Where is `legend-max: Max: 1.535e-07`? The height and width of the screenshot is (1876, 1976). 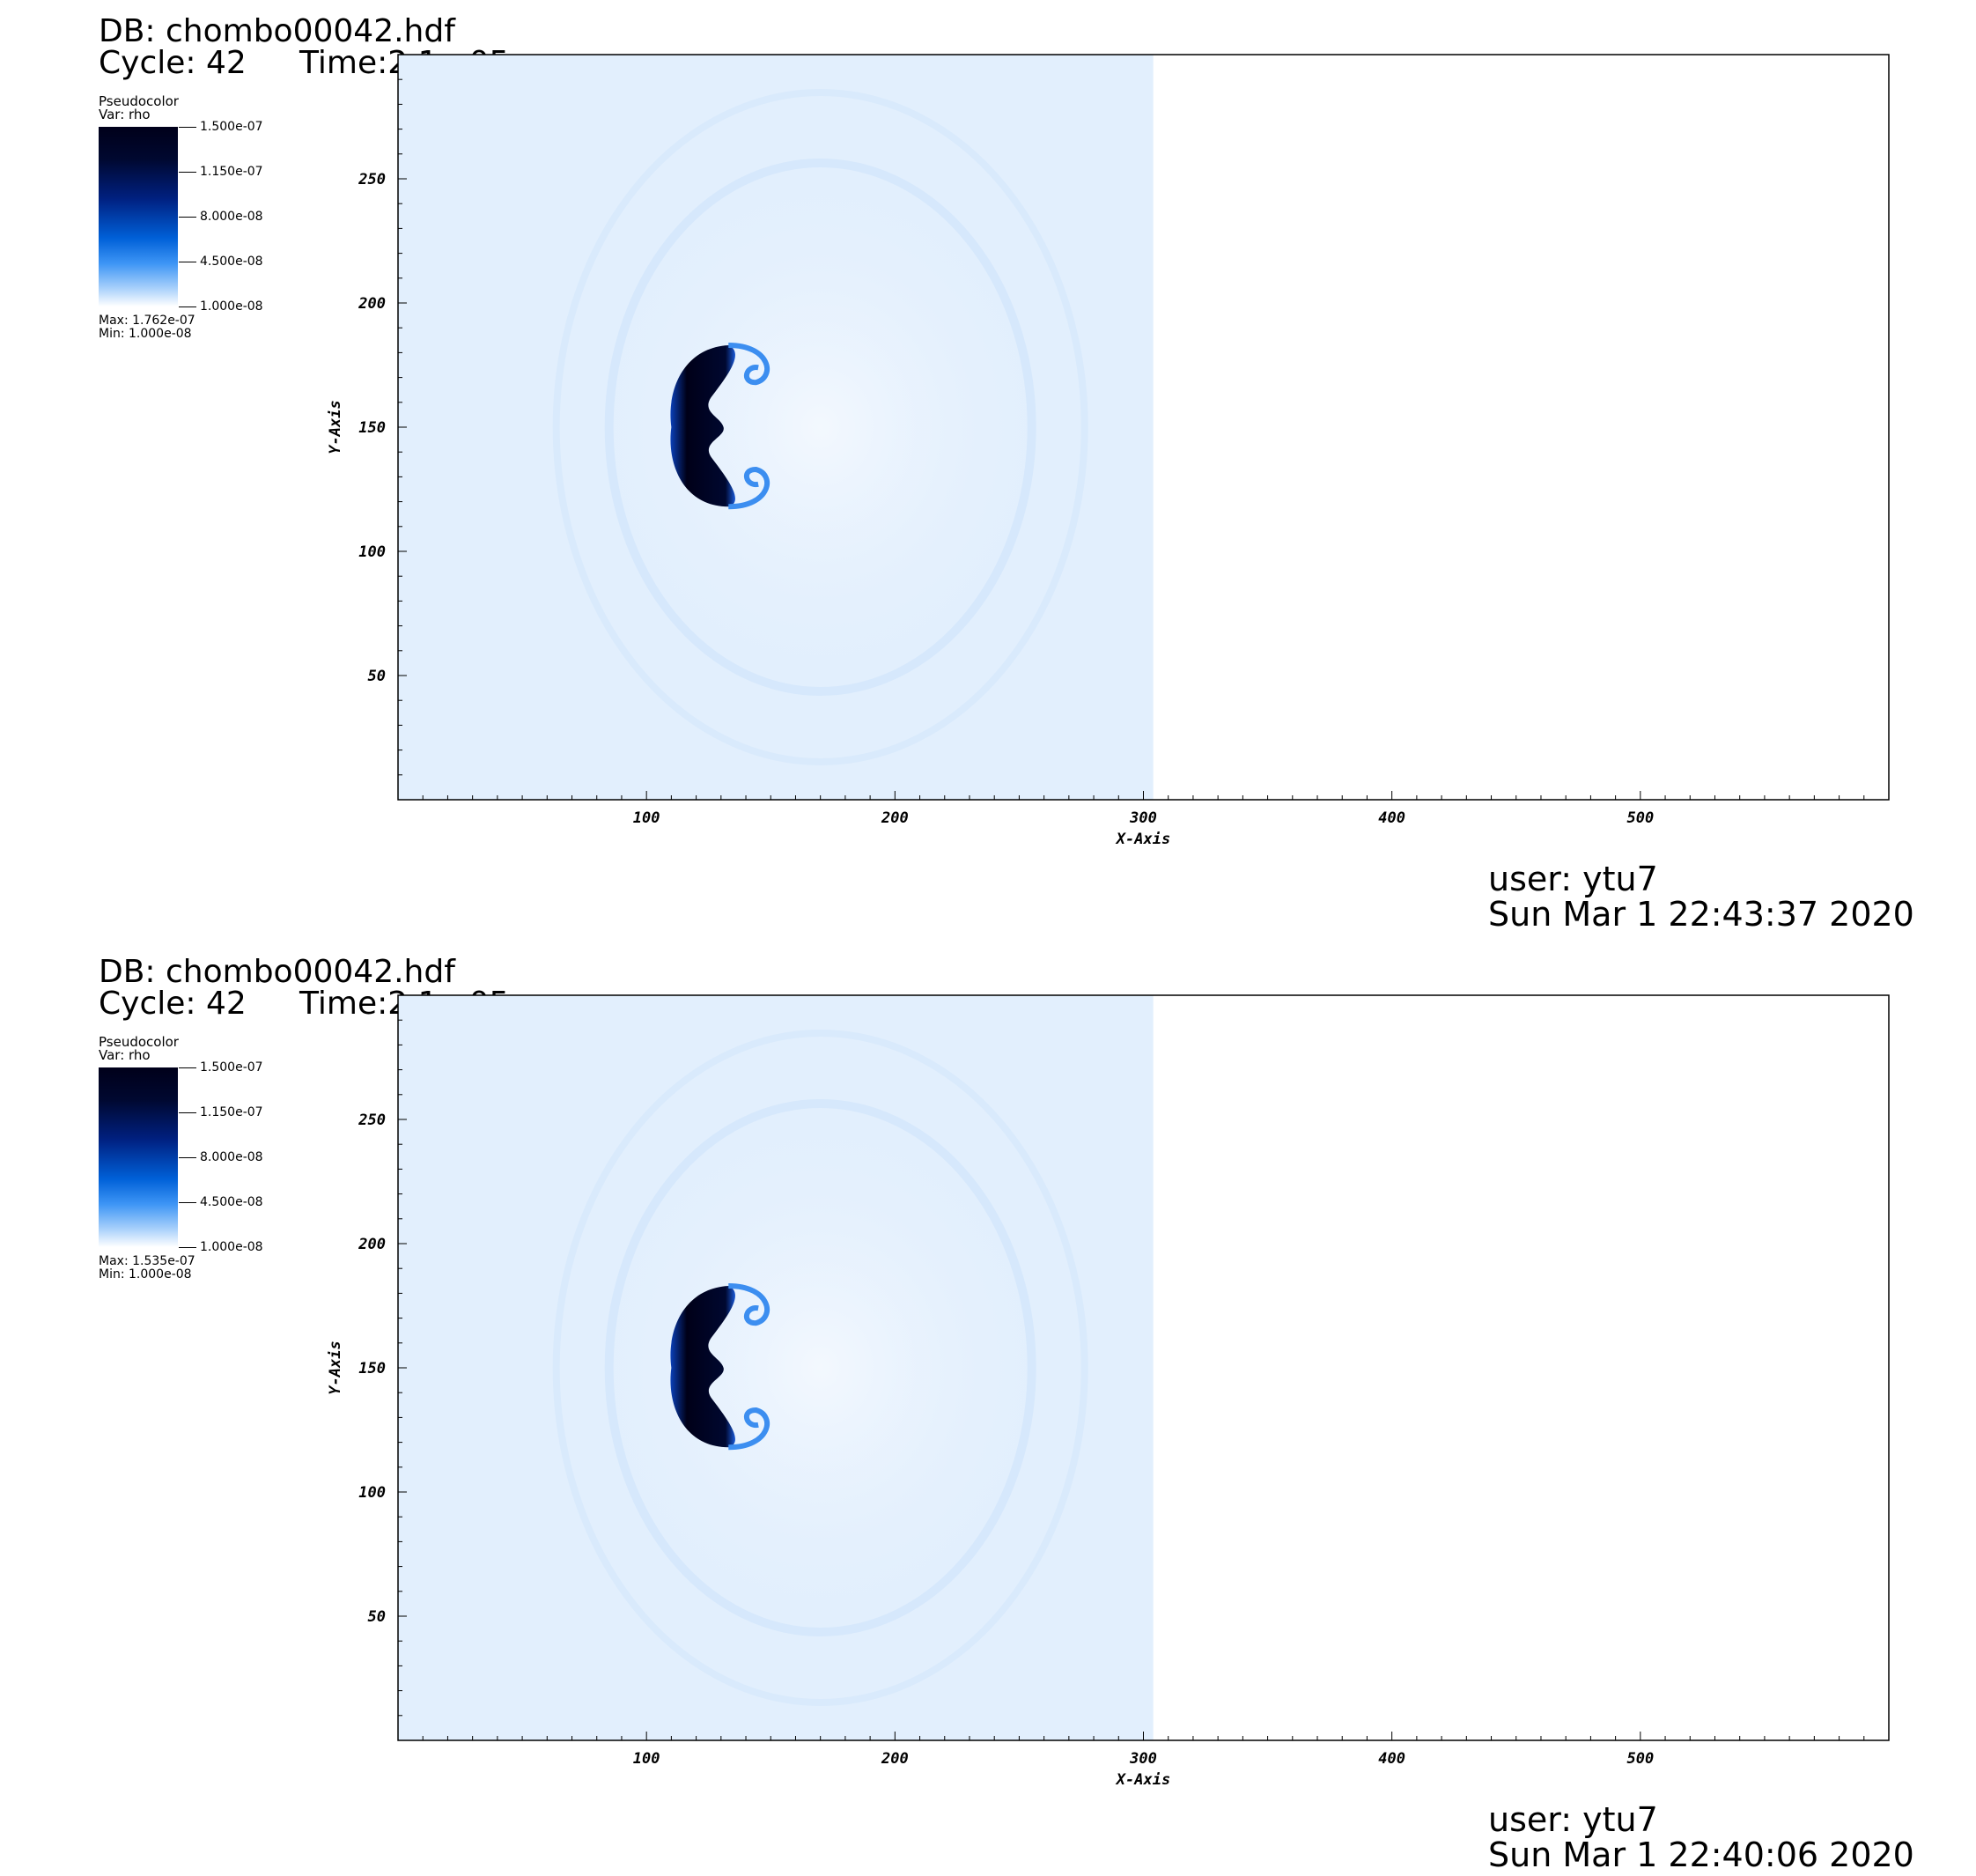 legend-max: Max: 1.535e-07 is located at coordinates (147, 1261).